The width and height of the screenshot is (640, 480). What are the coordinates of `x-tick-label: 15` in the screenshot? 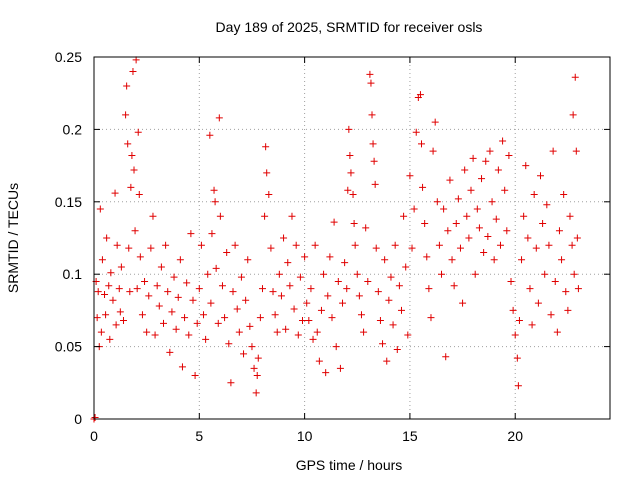 It's located at (410, 436).